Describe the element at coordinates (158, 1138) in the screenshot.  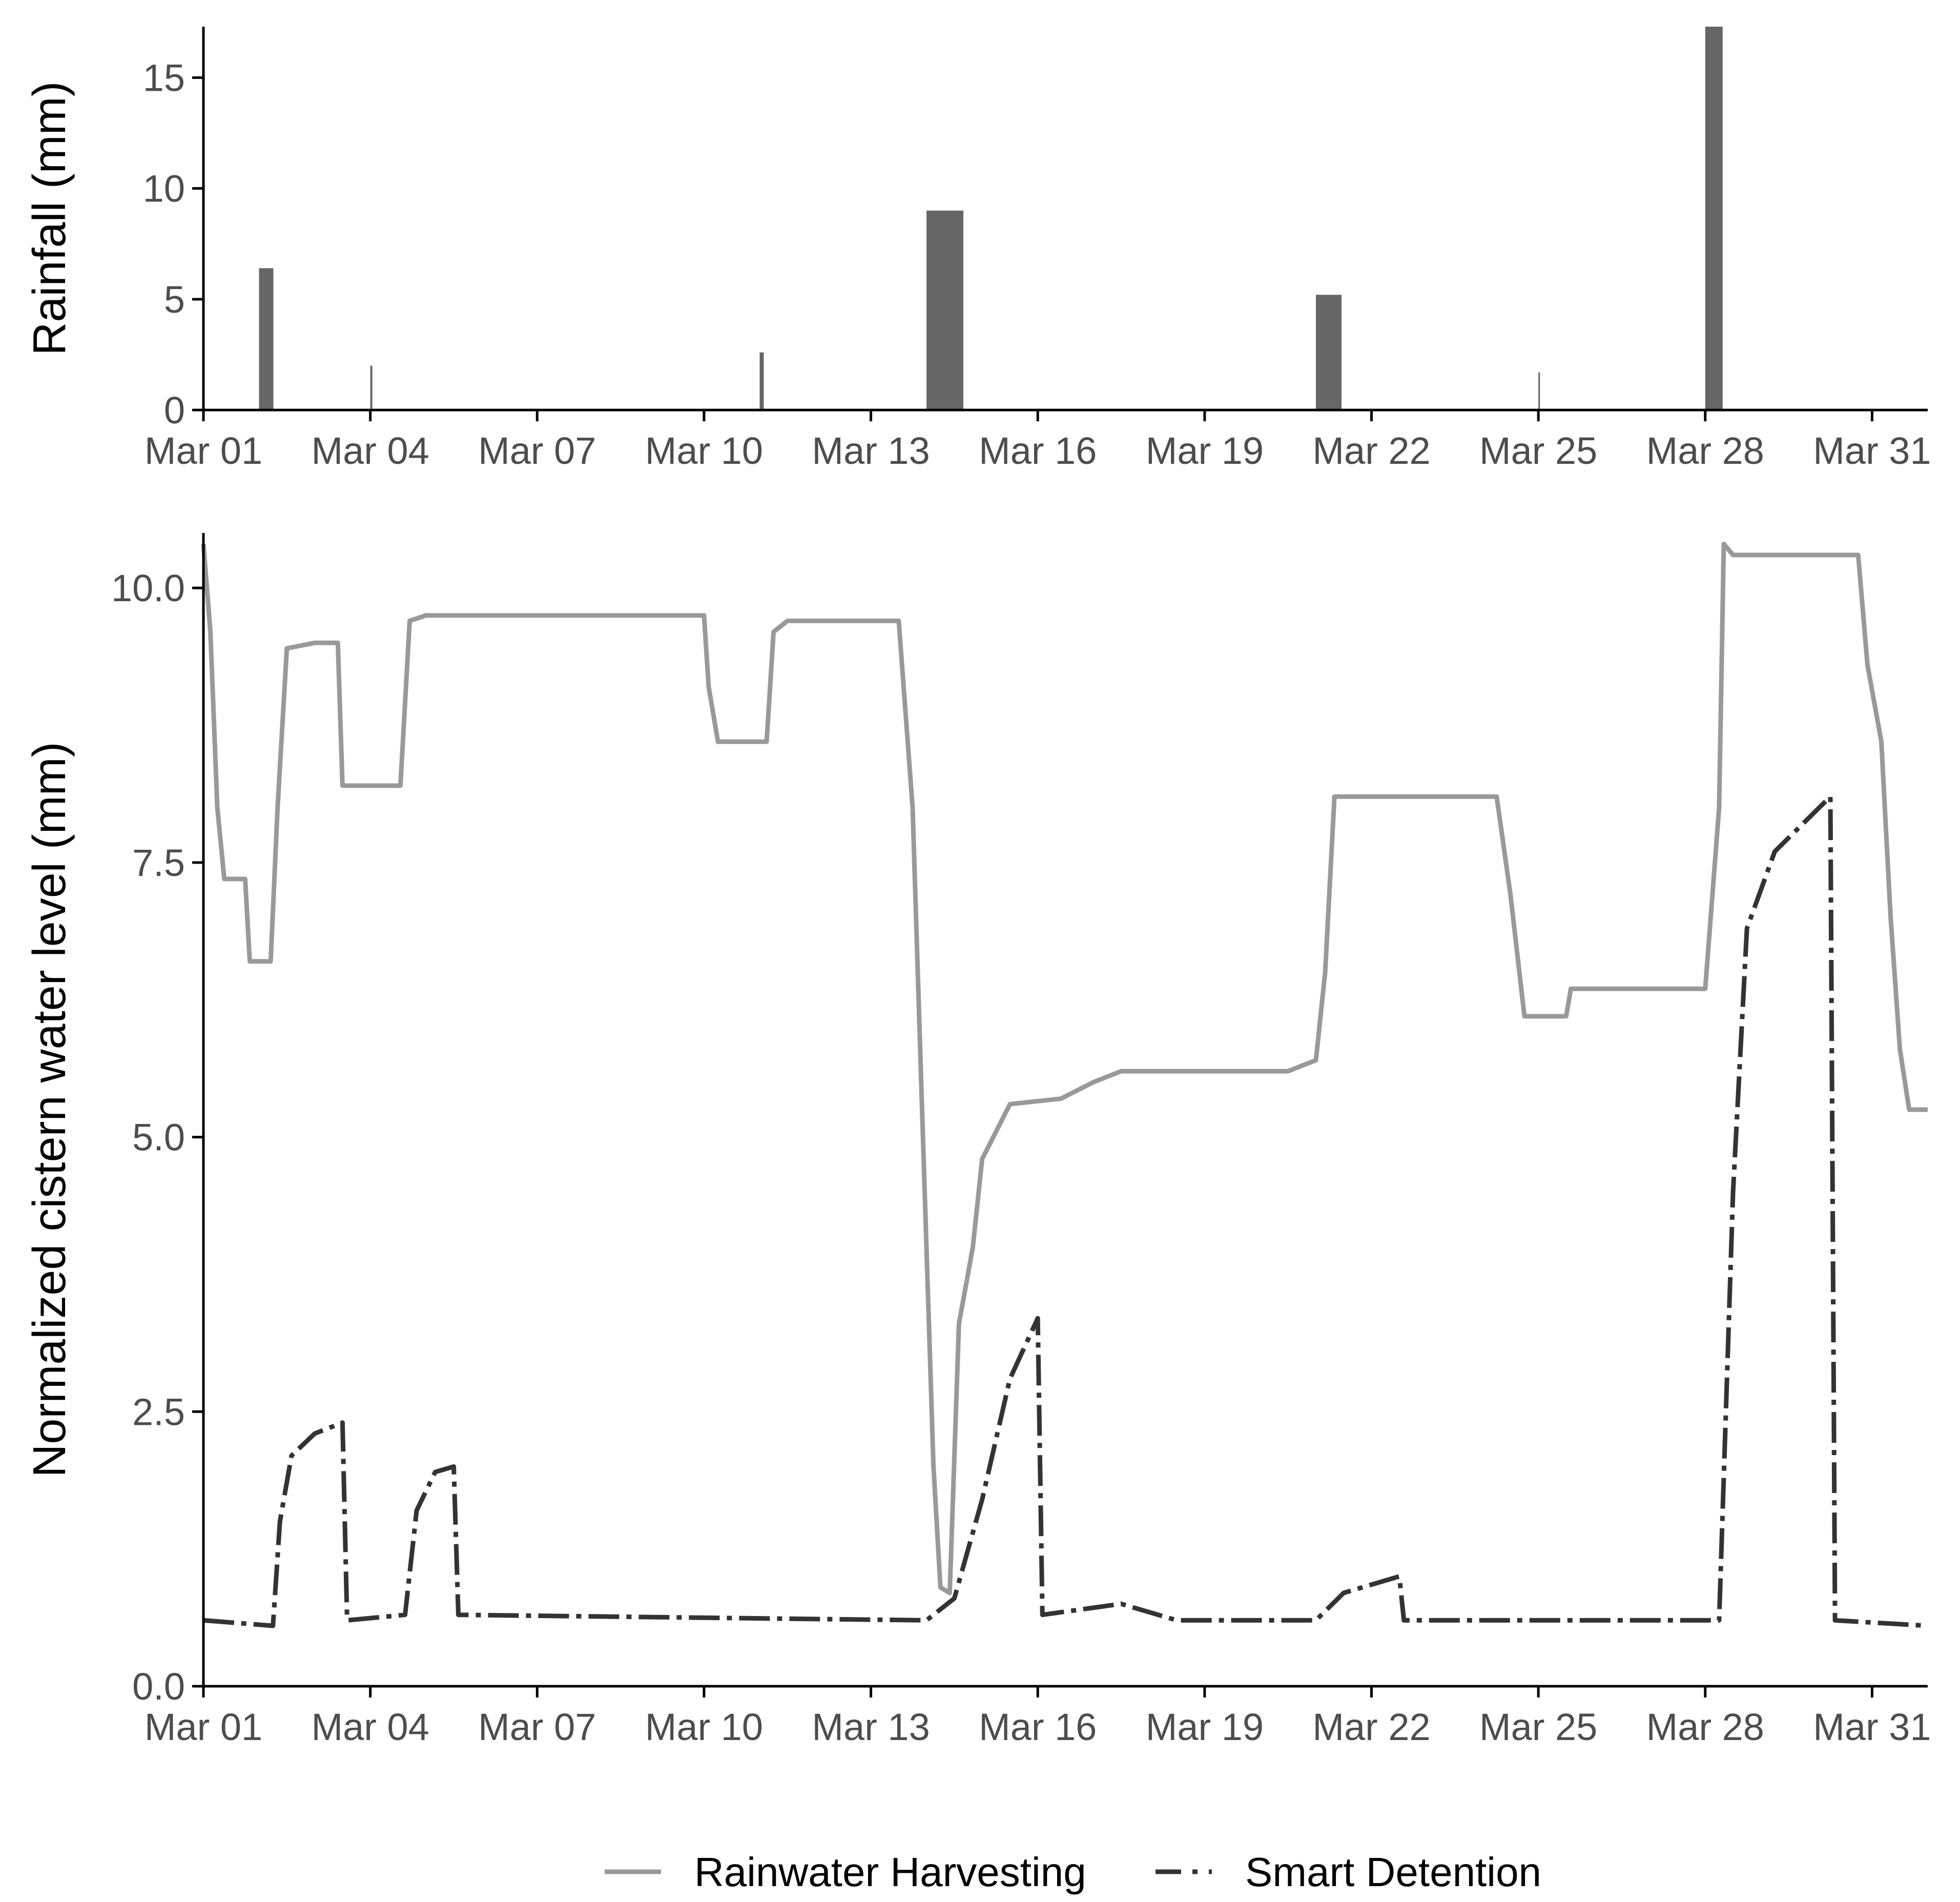
I see `y-tick-label: 5.0` at that location.